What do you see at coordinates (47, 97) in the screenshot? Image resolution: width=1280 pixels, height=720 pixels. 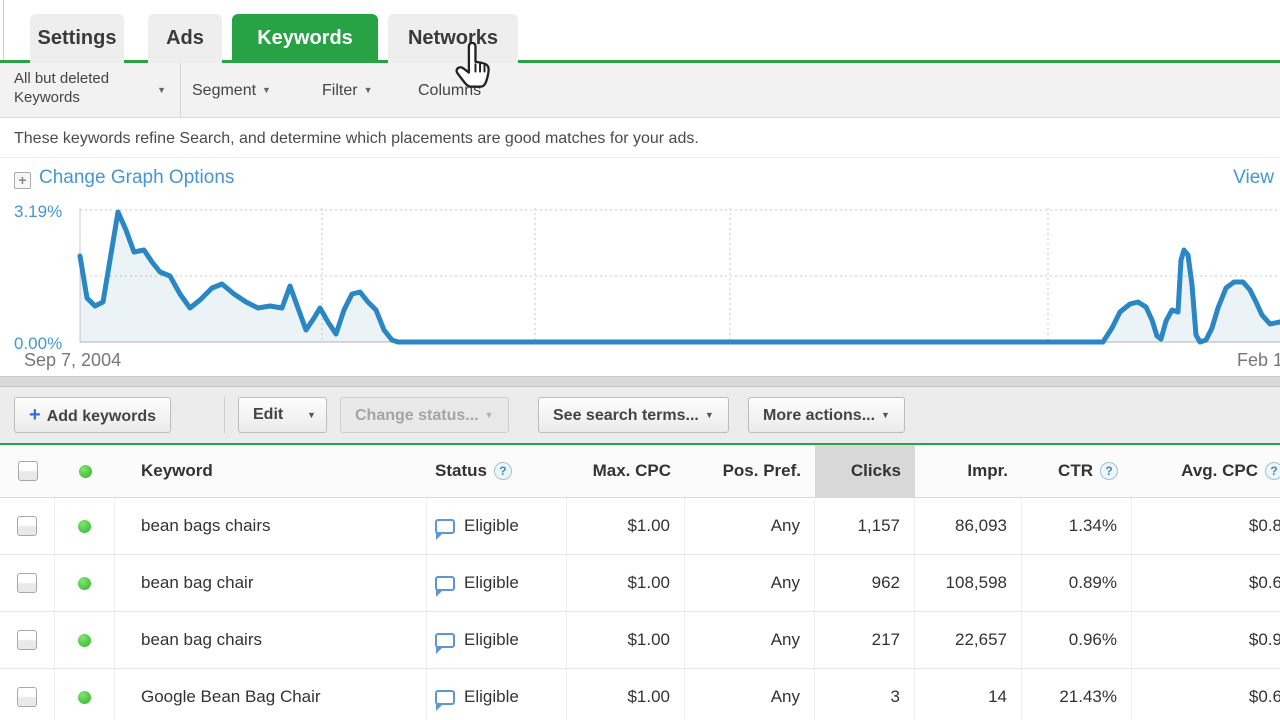 I see `view-filter-line2: Keywords` at bounding box center [47, 97].